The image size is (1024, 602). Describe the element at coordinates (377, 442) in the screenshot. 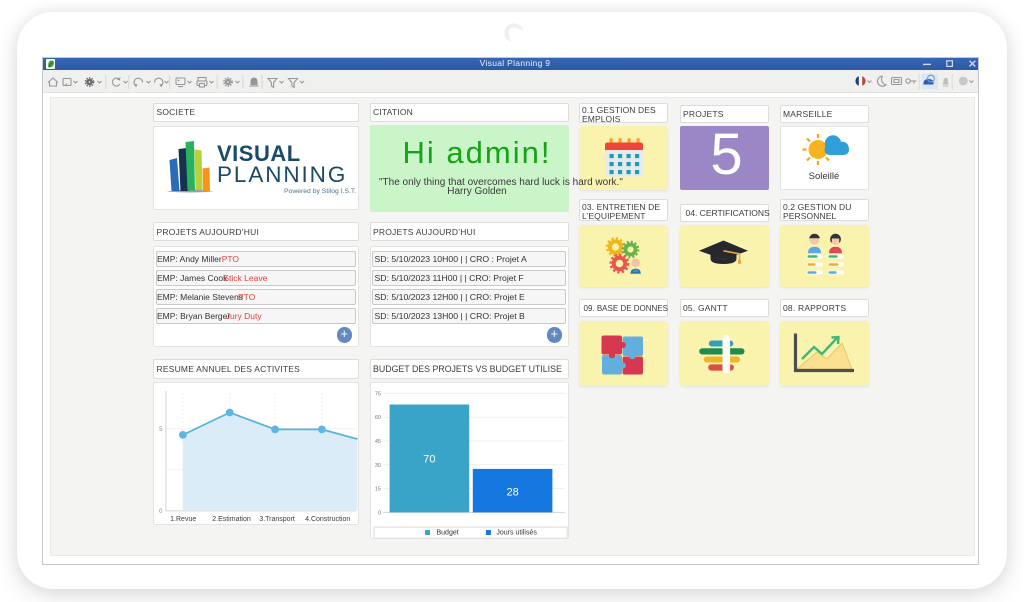

I see `svg-text: 45` at that location.